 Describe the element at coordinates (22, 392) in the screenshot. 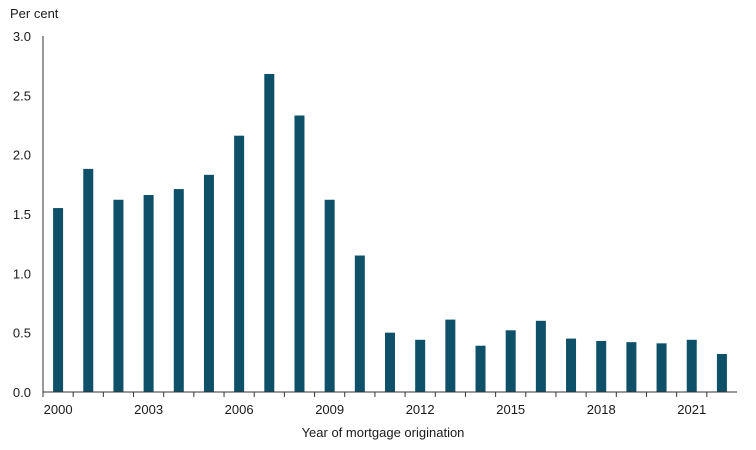

I see `y-tick-label: 0.0` at that location.